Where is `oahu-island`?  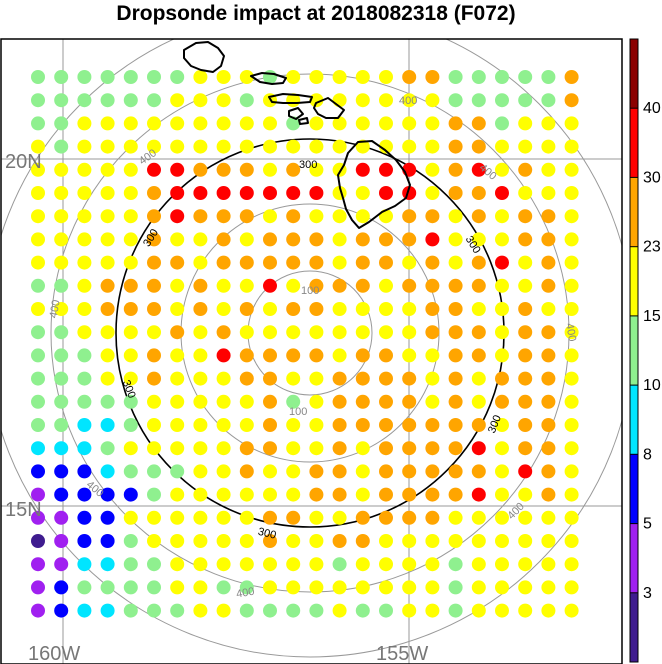
oahu-island is located at coordinates (268, 78).